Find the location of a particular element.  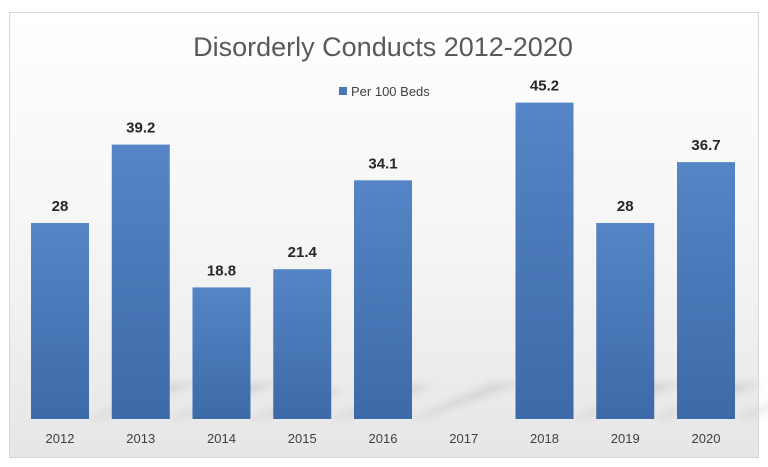

legend-label: Per 100 Beds is located at coordinates (390, 91).